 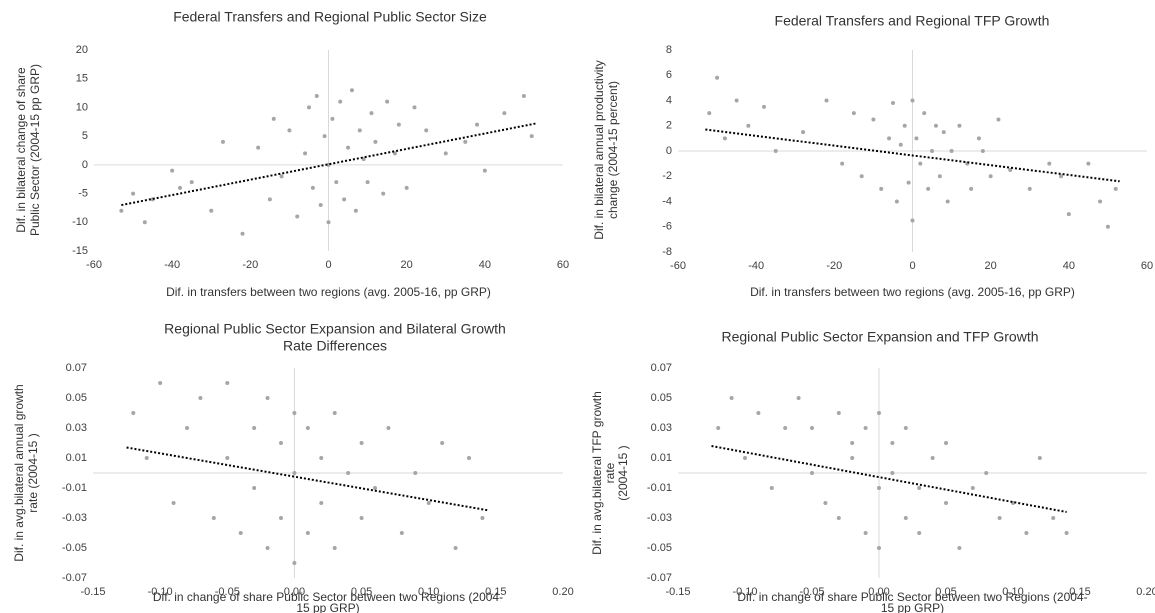 I want to click on y-axis-label: Dif. in bilateral annual productivity, so click(x=599, y=149).